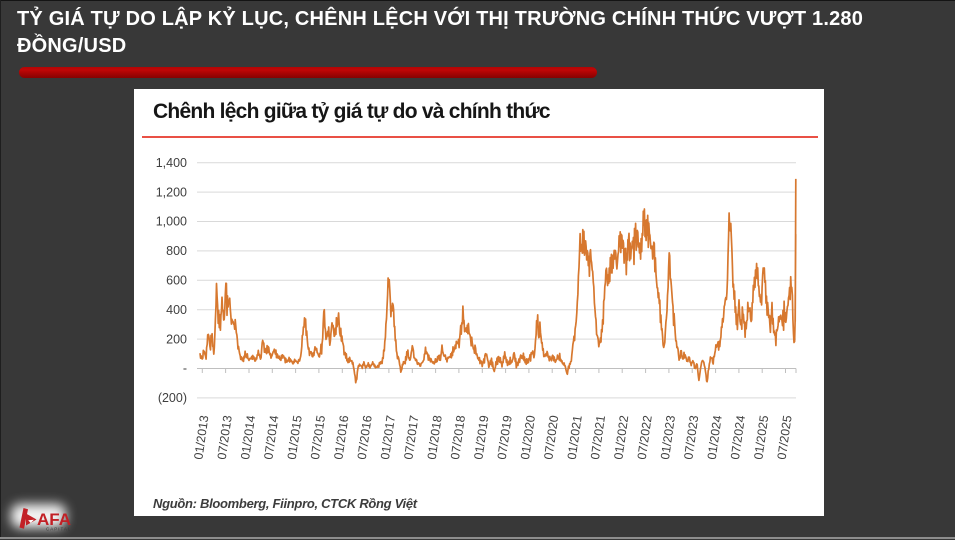  What do you see at coordinates (171, 163) in the screenshot?
I see `svg-text: 1,400` at bounding box center [171, 163].